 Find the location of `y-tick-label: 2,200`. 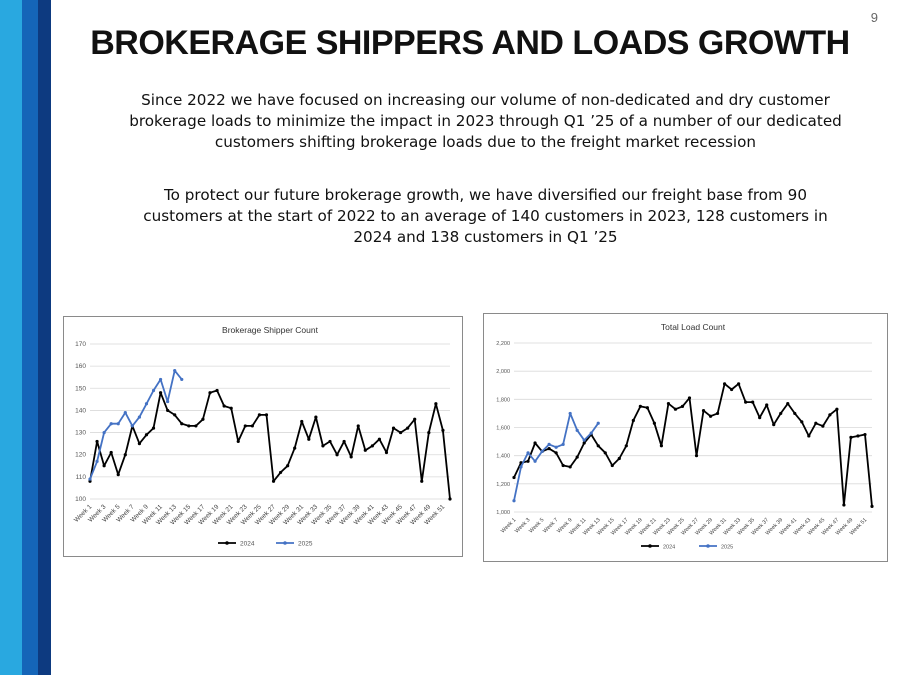

y-tick-label: 2,200 is located at coordinates (503, 344).